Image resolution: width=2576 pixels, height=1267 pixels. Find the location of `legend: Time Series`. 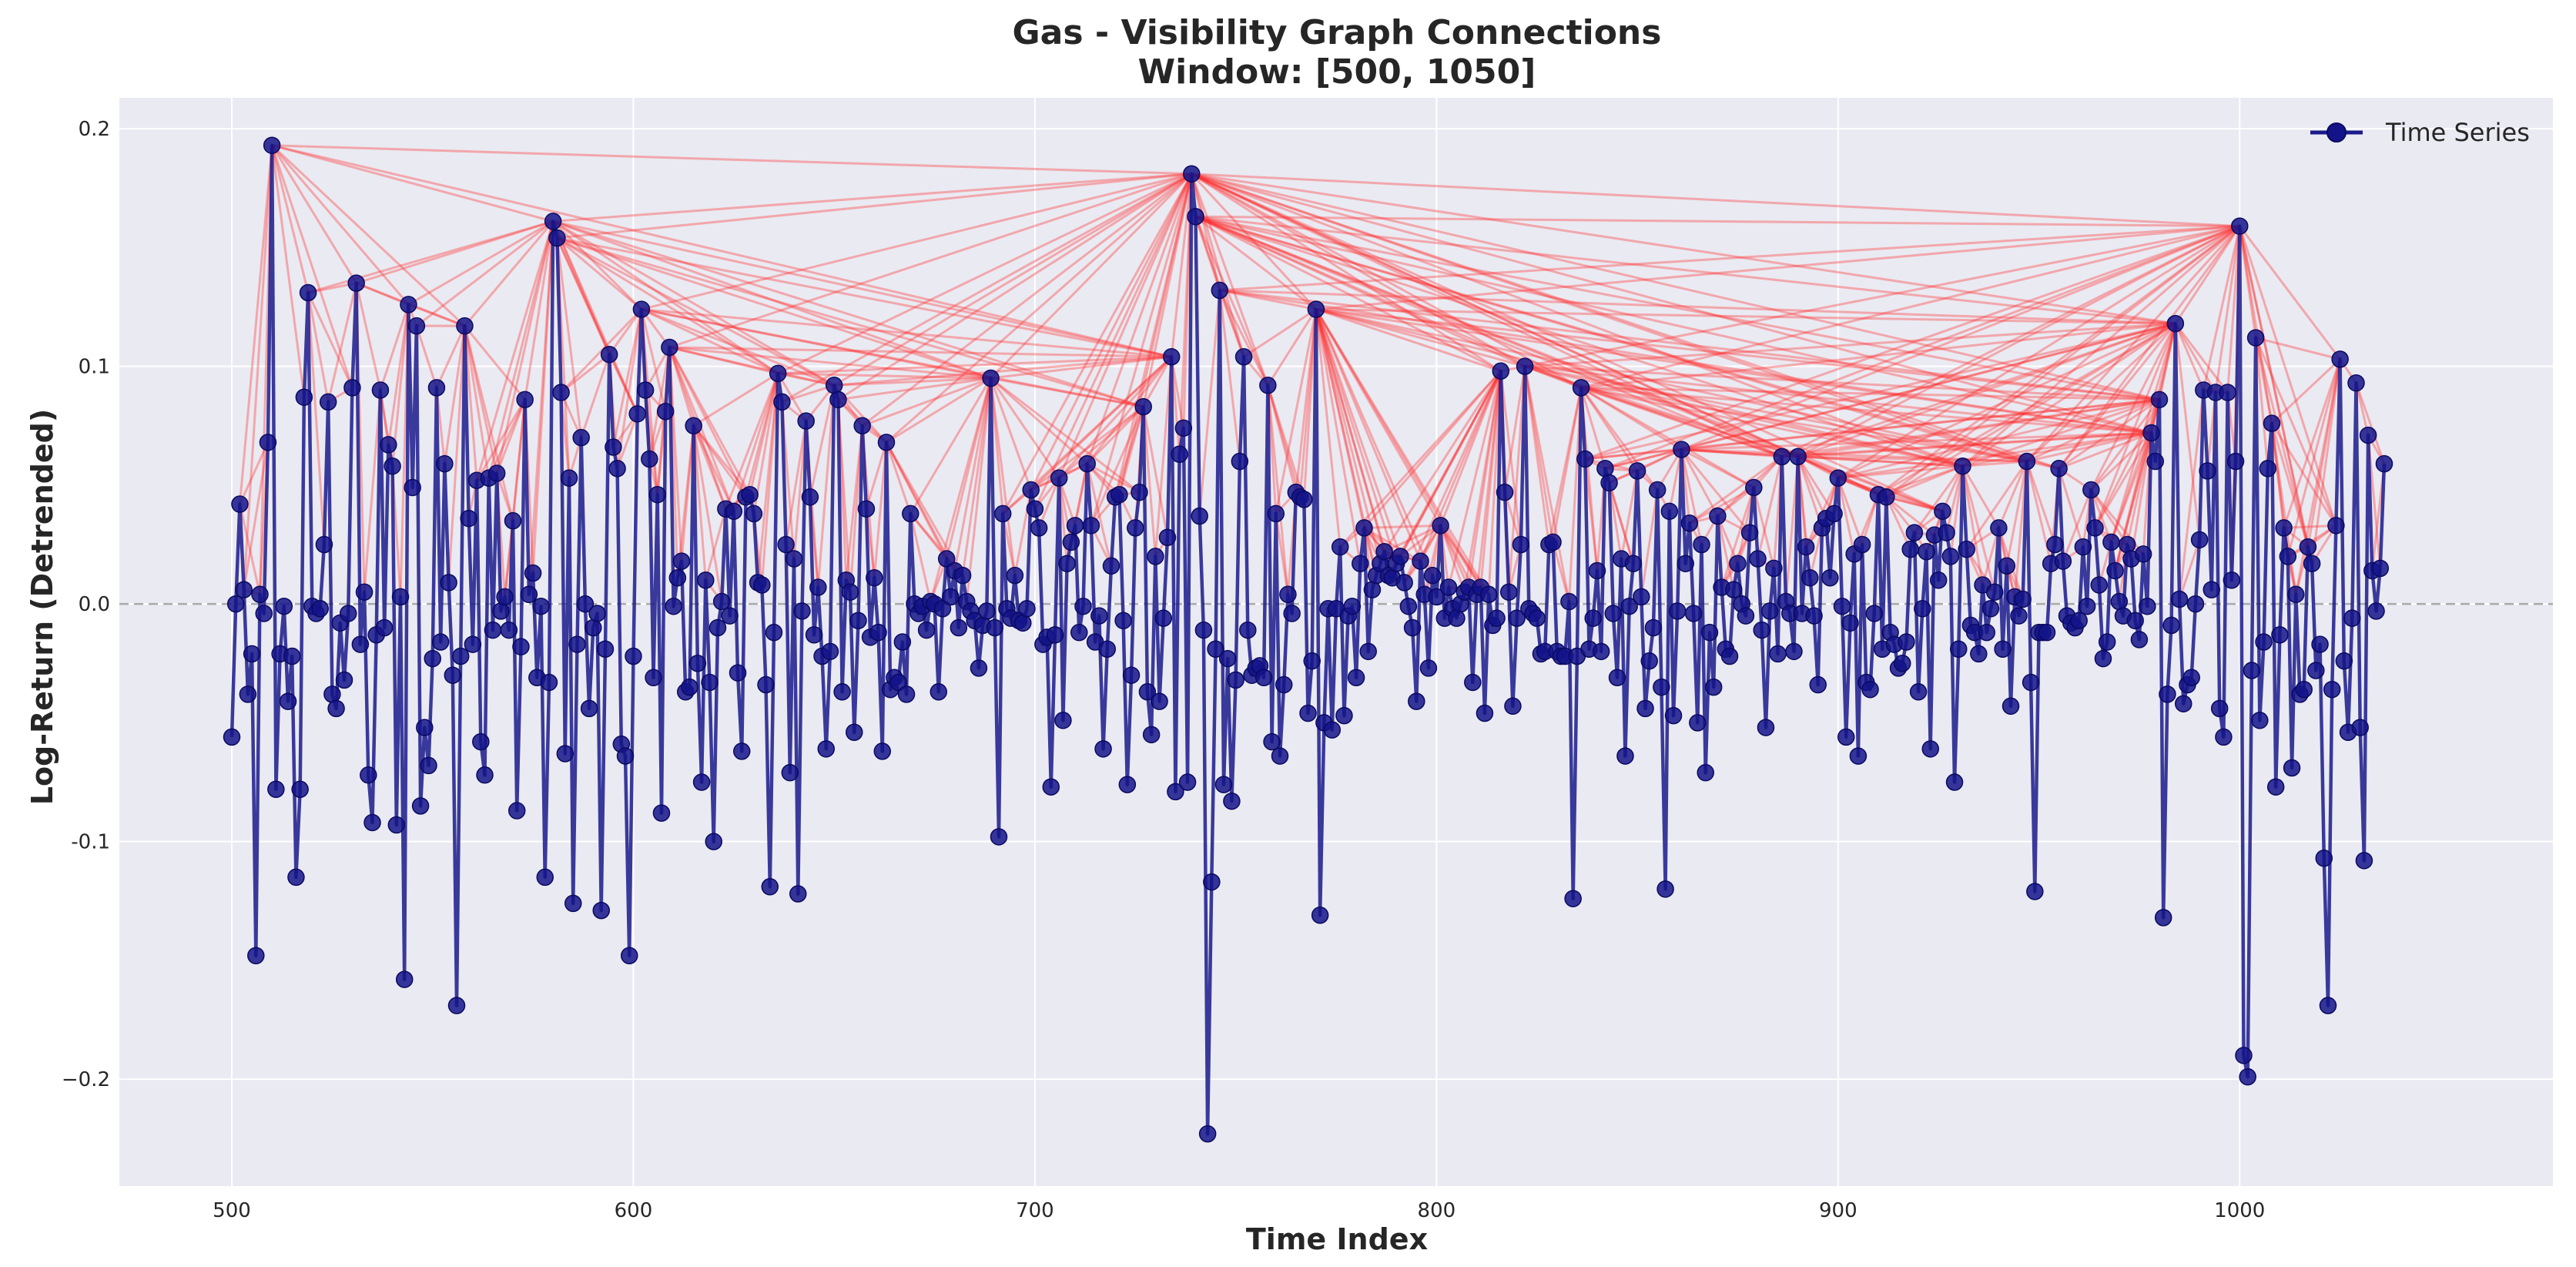

legend: Time Series is located at coordinates (2420, 132).